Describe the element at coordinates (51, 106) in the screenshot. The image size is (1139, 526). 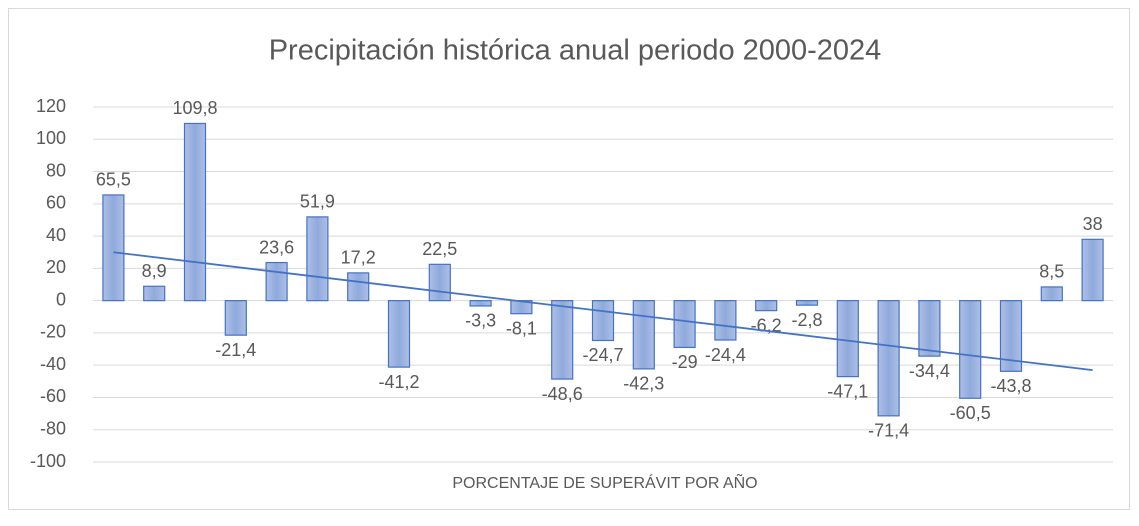
I see `y-tick-label: 120` at that location.